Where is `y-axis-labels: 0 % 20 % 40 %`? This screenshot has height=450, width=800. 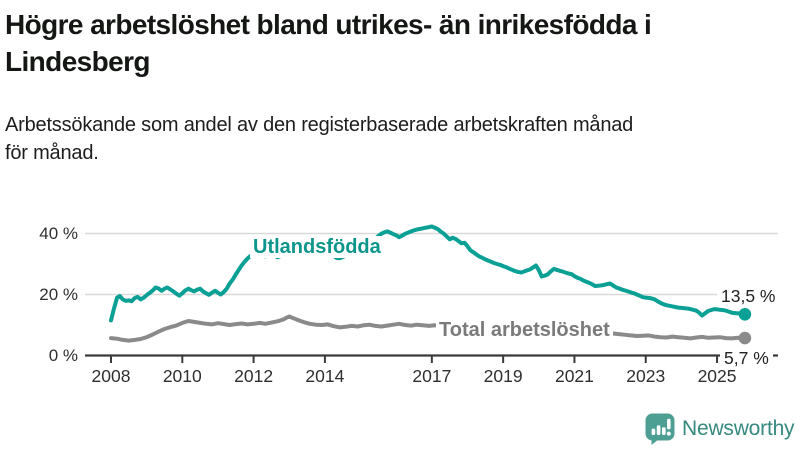
y-axis-labels: 0 % 20 % 40 % is located at coordinates (39, 225).